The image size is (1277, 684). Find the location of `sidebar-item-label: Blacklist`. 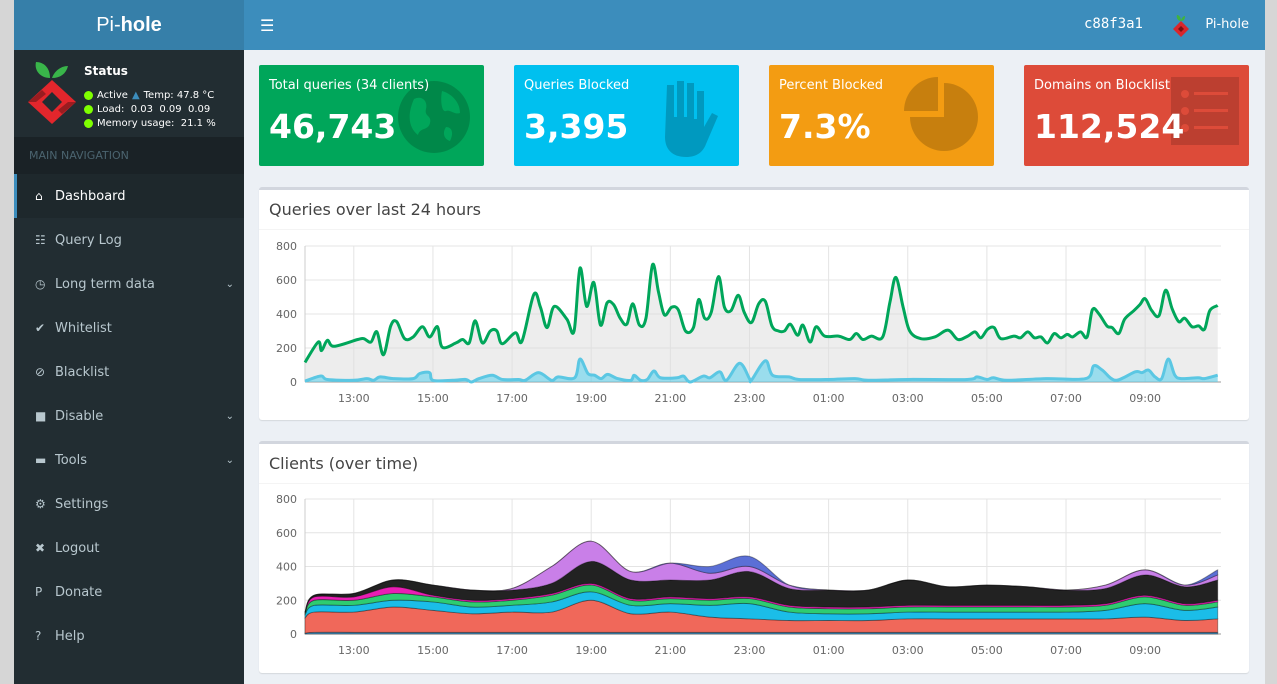

sidebar-item-label: Blacklist is located at coordinates (82, 372).